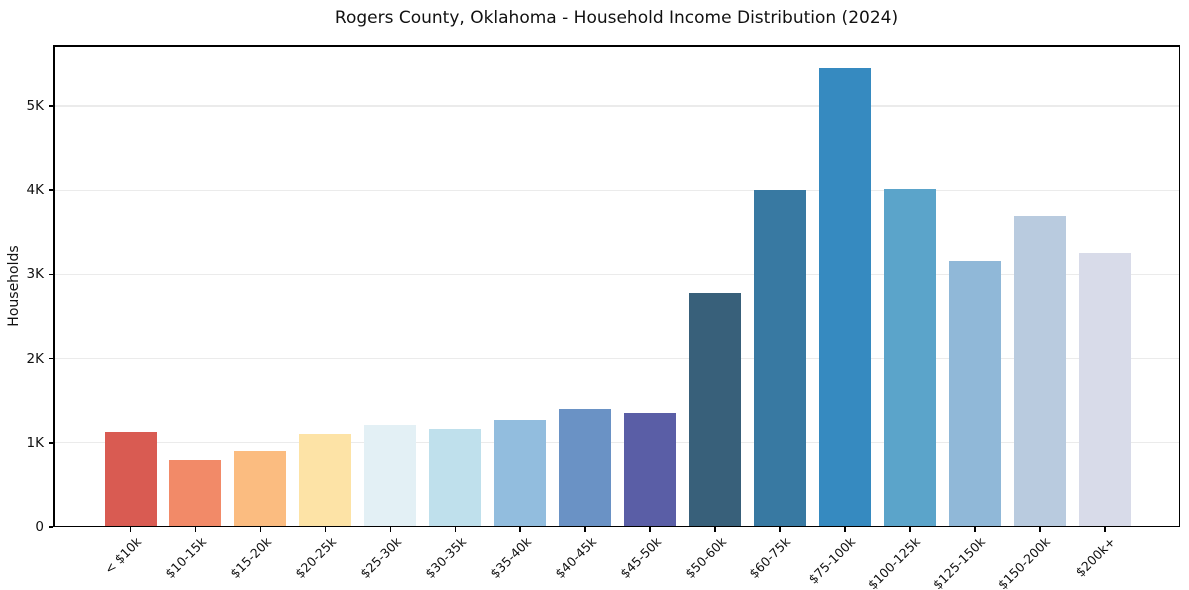 This screenshot has height=590, width=1189. What do you see at coordinates (35, 106) in the screenshot?
I see `y-tick-label: 5K` at bounding box center [35, 106].